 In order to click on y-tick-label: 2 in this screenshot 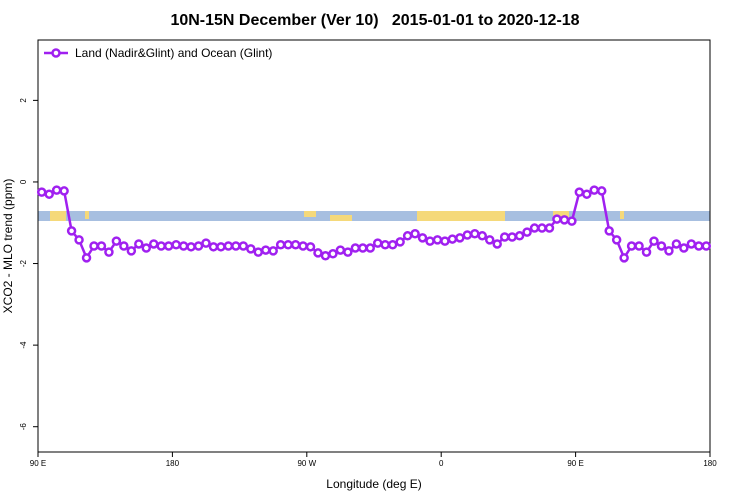, I will do `click(23, 100)`.